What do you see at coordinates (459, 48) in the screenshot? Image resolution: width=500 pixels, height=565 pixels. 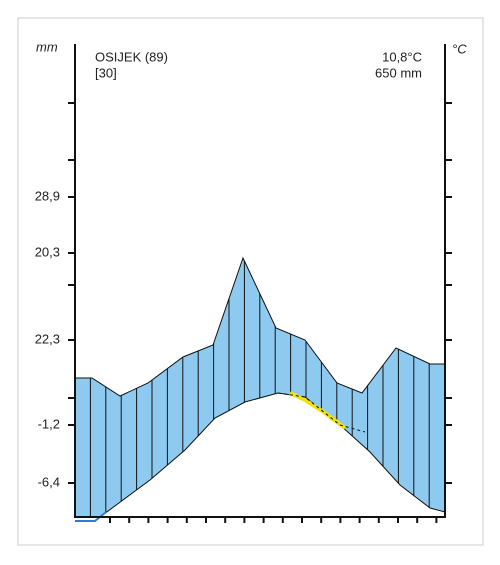 I see `right-unit: °C` at bounding box center [459, 48].